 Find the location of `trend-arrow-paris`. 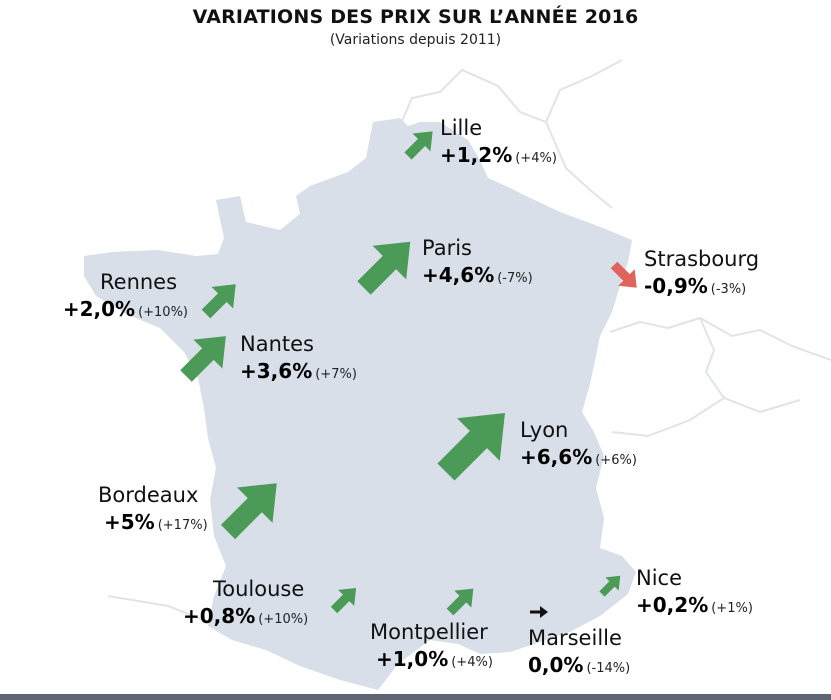

trend-arrow-paris is located at coordinates (384, 268).